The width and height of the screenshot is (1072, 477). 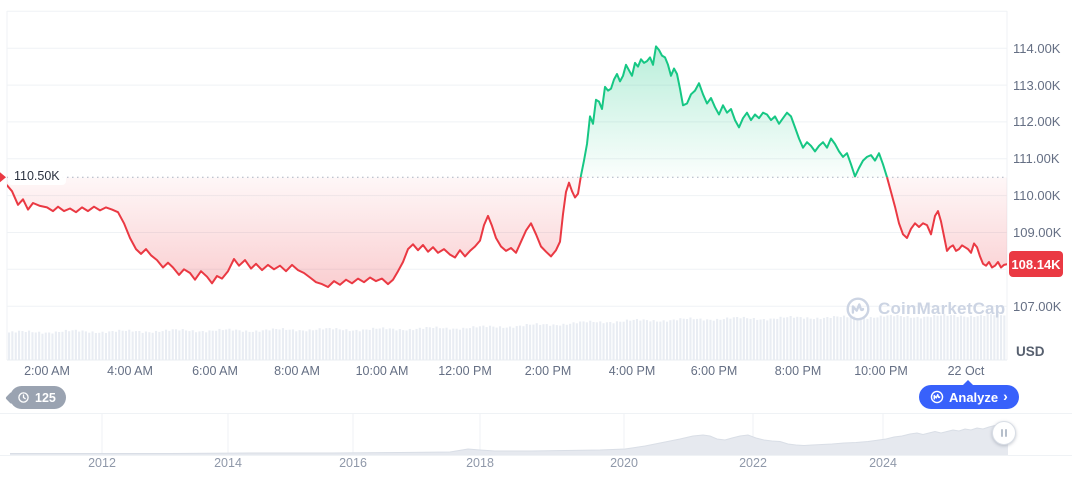 What do you see at coordinates (297, 371) in the screenshot?
I see `time-axis-tick-label: 8:00 AM` at bounding box center [297, 371].